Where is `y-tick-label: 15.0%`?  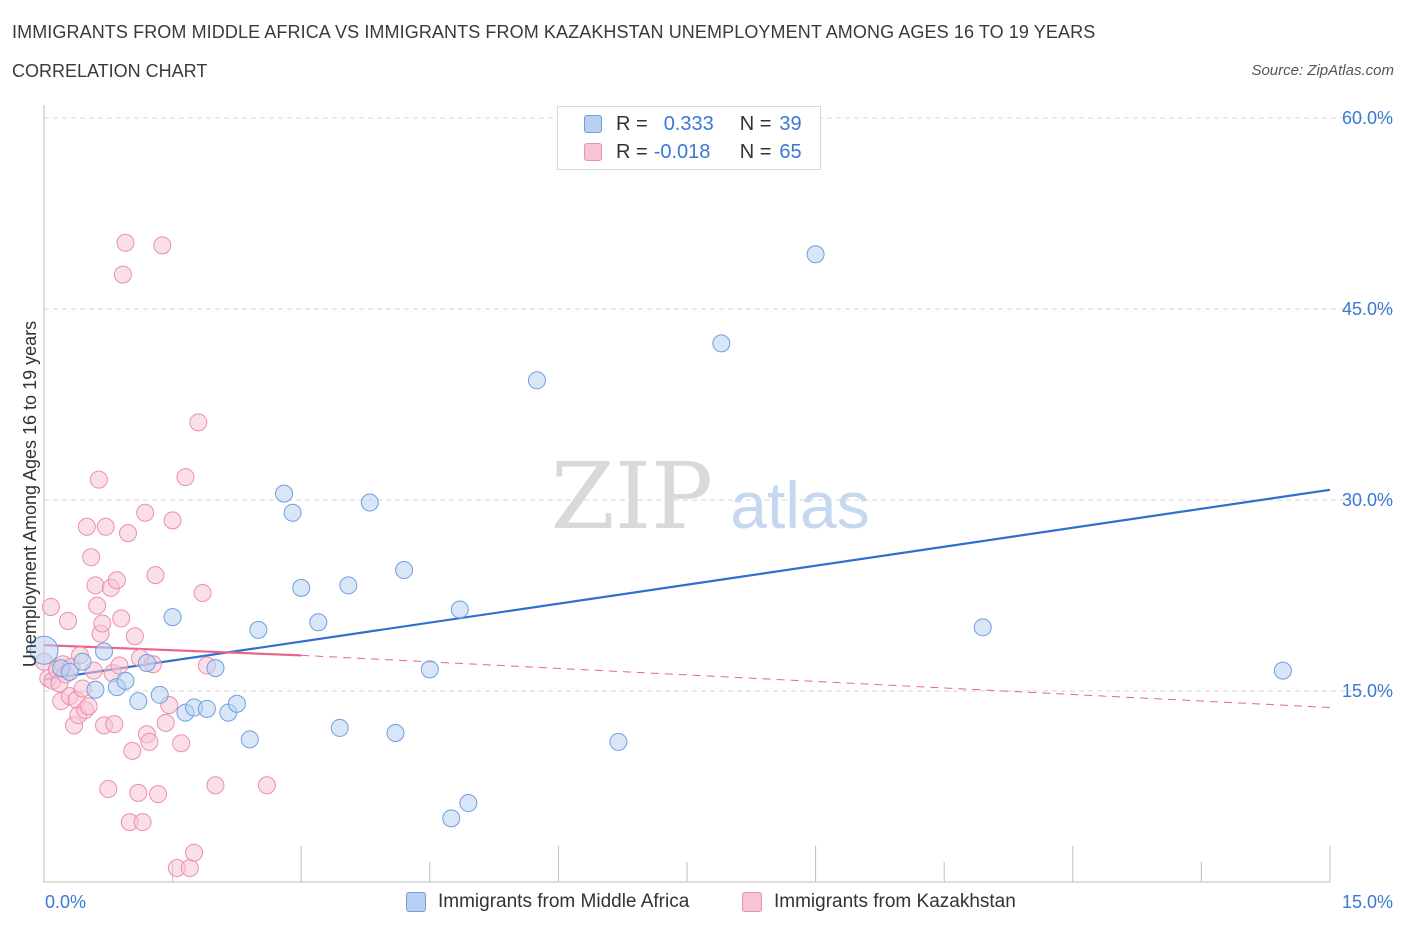 y-tick-label: 15.0% is located at coordinates (1367, 691).